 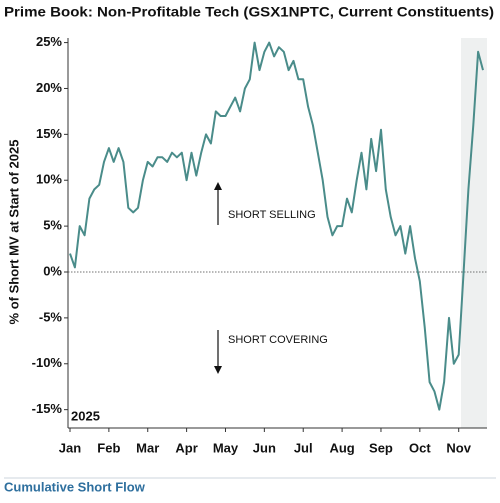 What do you see at coordinates (49, 41) in the screenshot?
I see `y-tick-label: 25%` at bounding box center [49, 41].